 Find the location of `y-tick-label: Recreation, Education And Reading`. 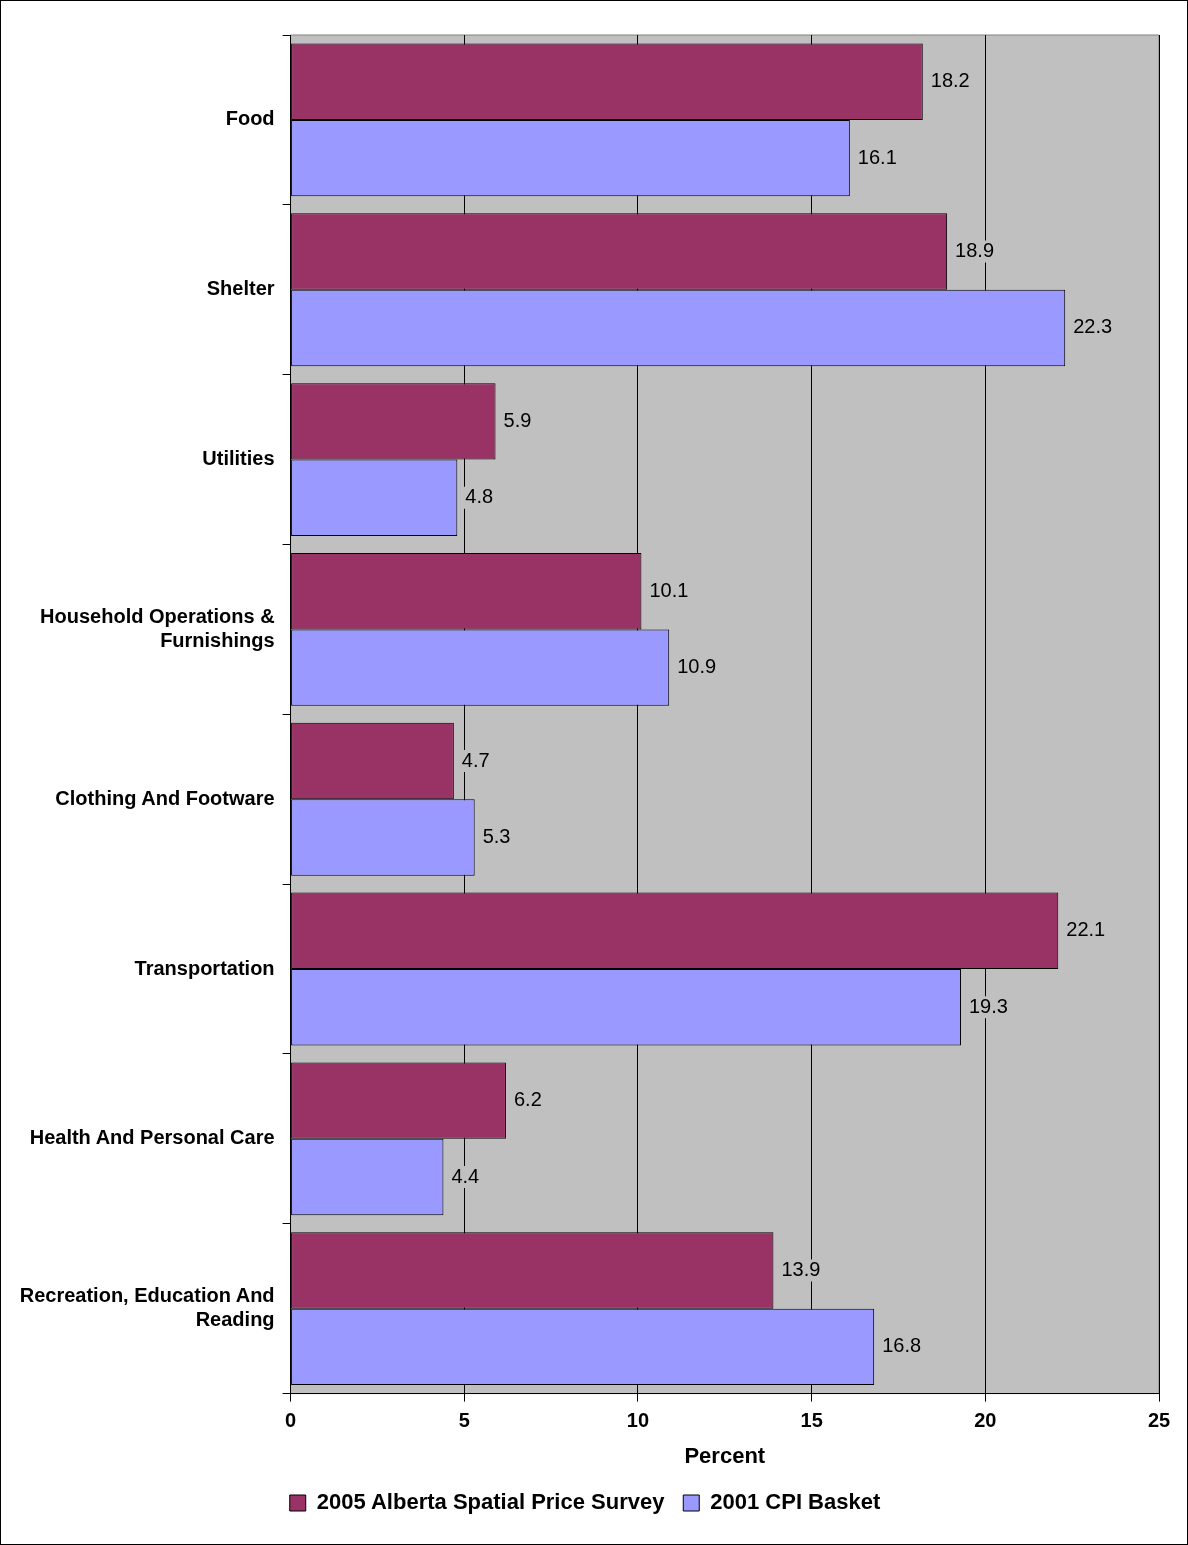

y-tick-label: Recreation, Education And Reading is located at coordinates (147, 1307).